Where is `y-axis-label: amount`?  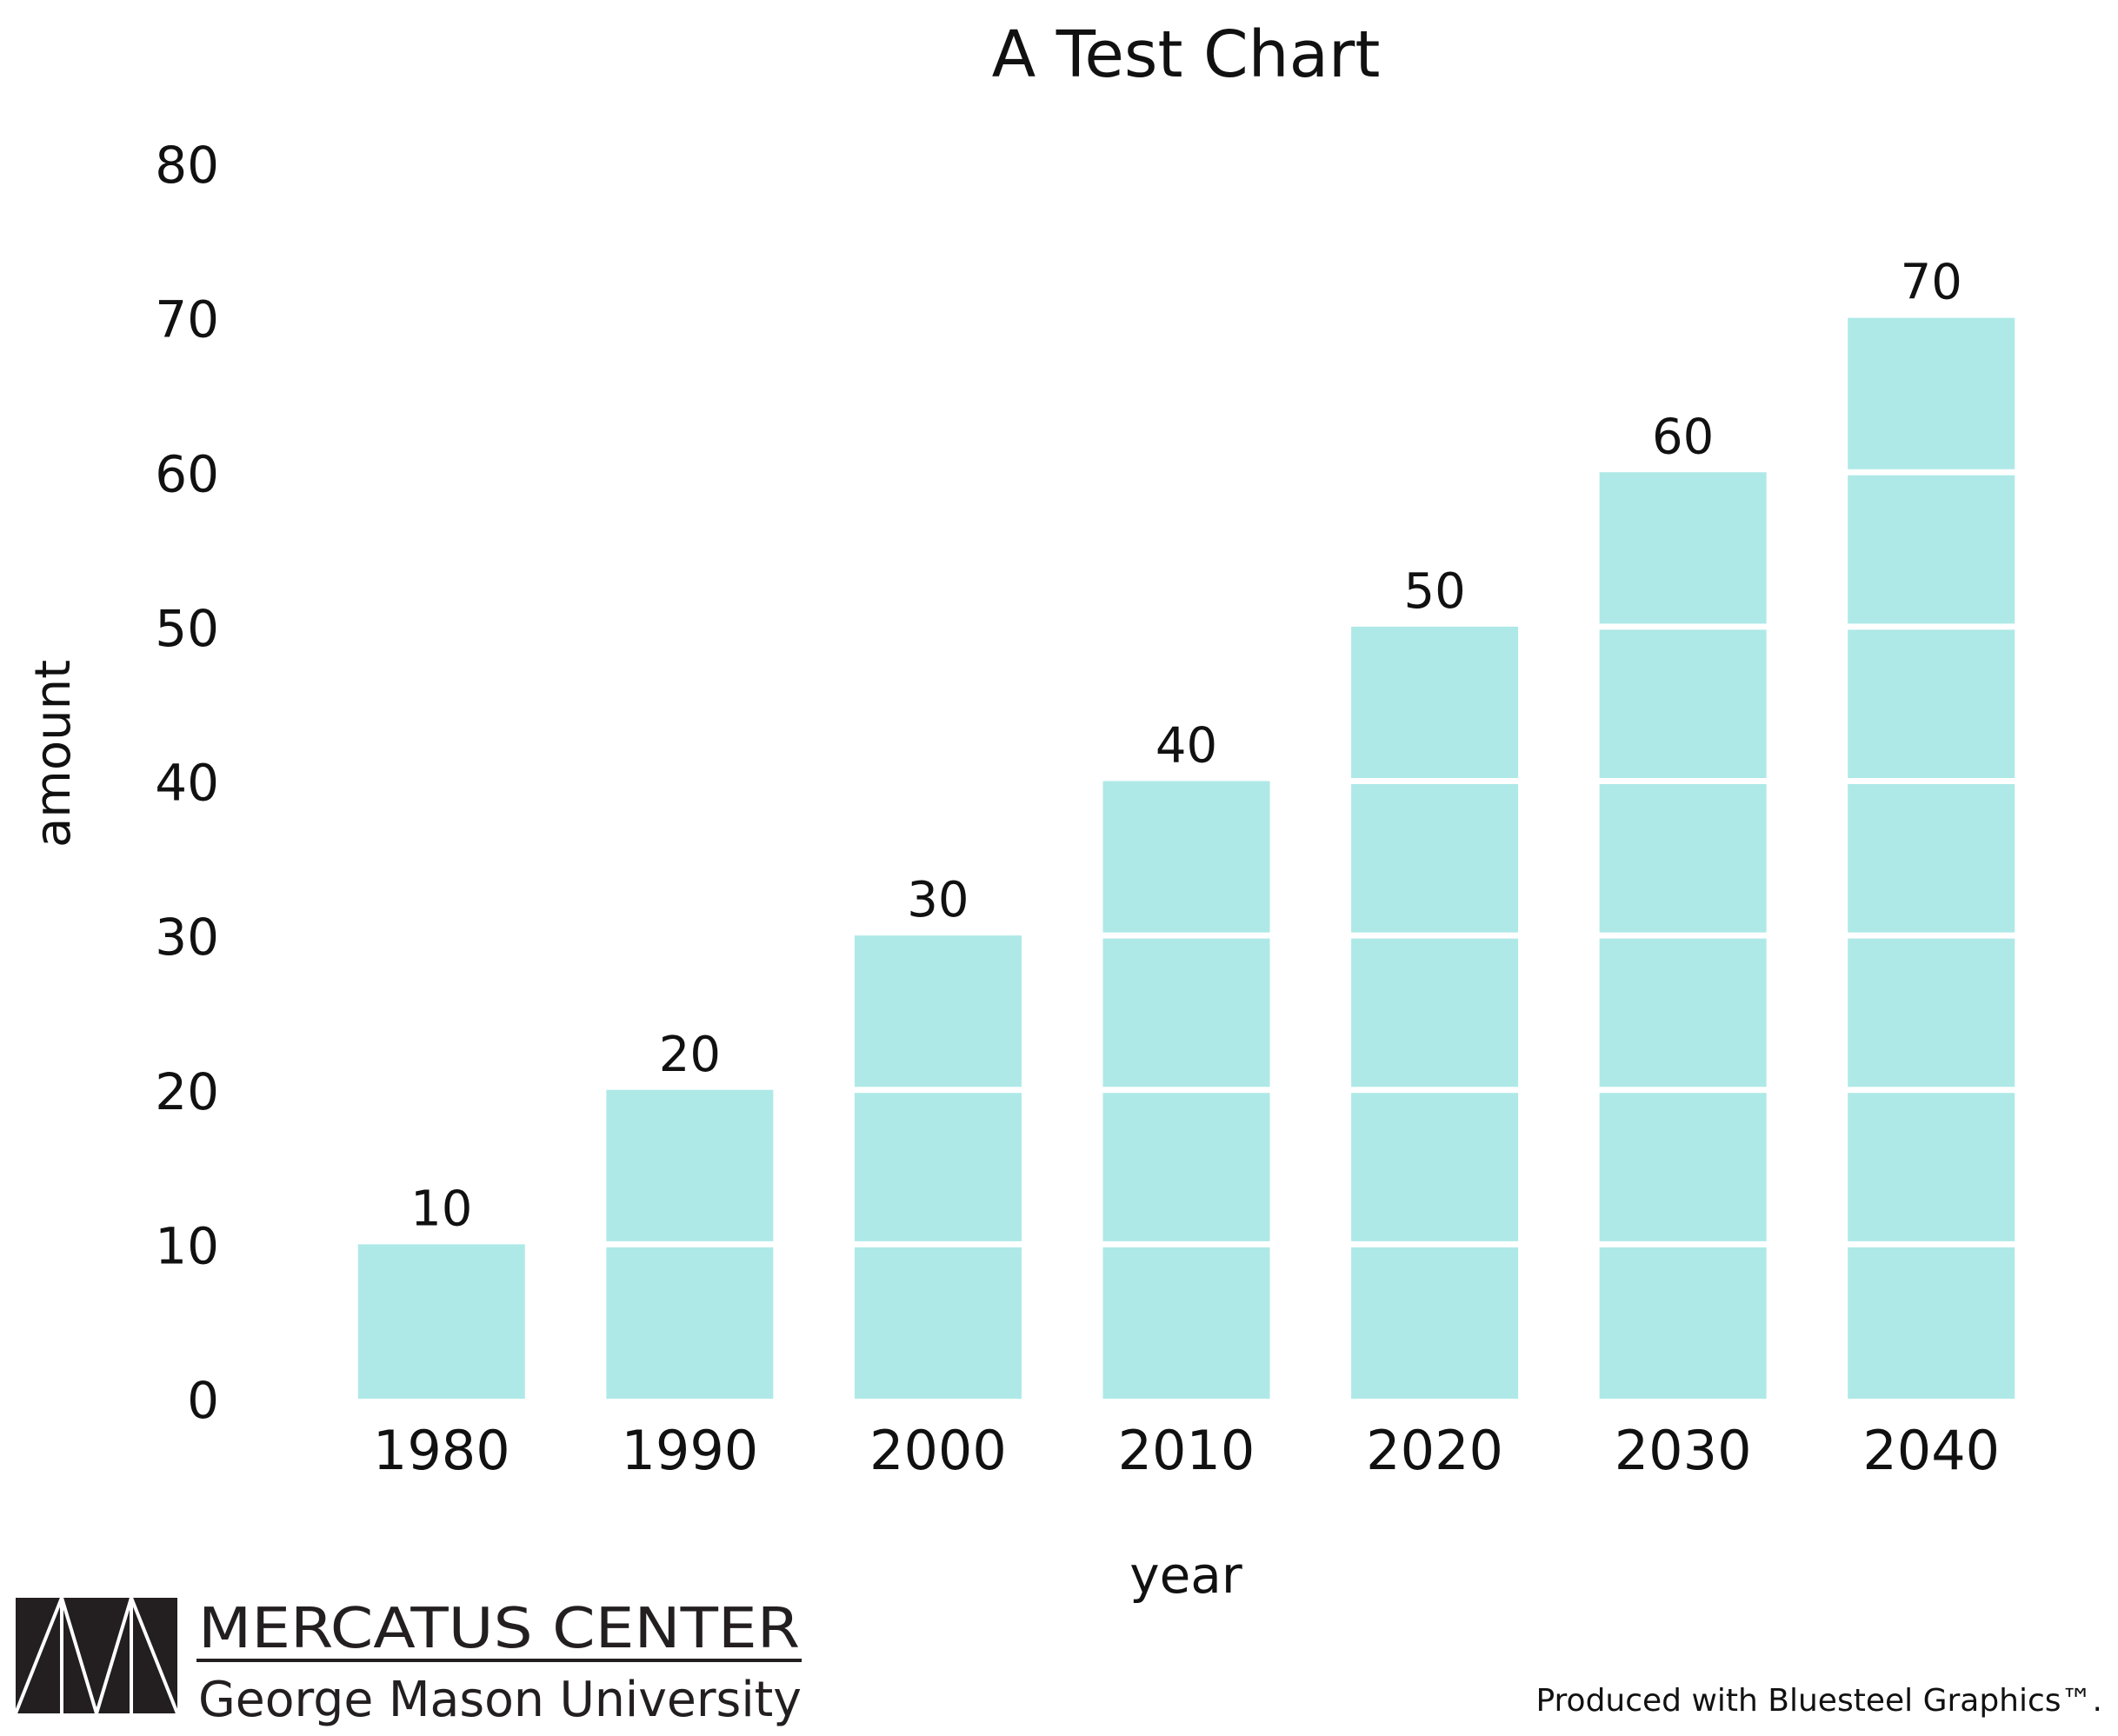
y-axis-label: amount is located at coordinates (53, 754).